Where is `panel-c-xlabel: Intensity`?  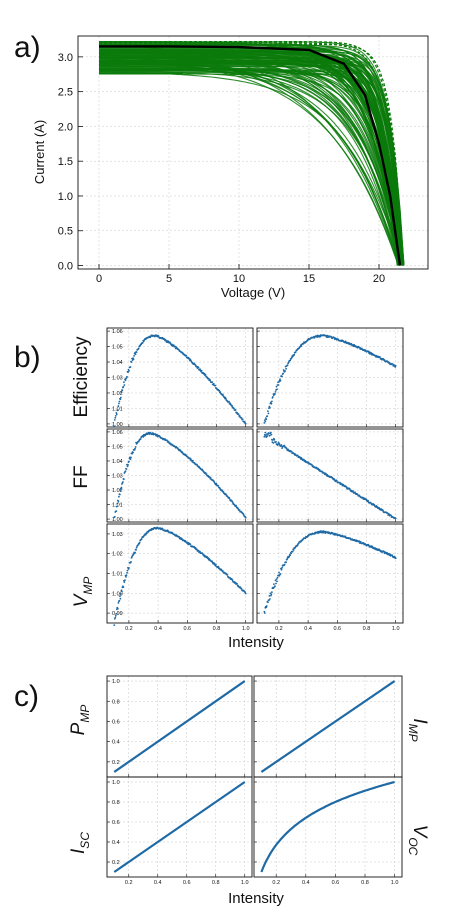 panel-c-xlabel: Intensity is located at coordinates (256, 898).